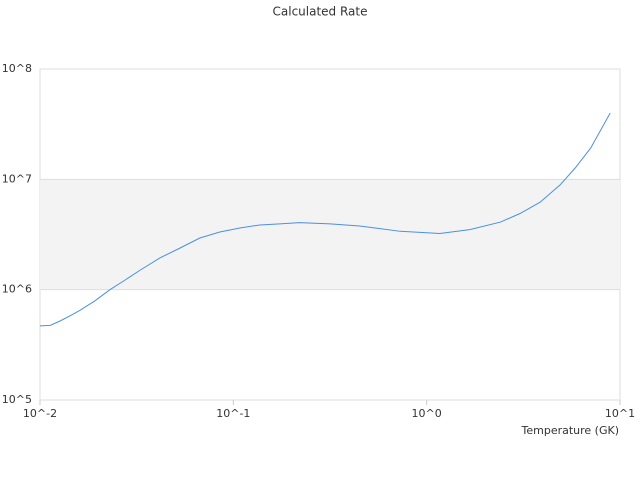 This screenshot has width=640, height=484. I want to click on x-tick-label: 10^-2, so click(40, 413).